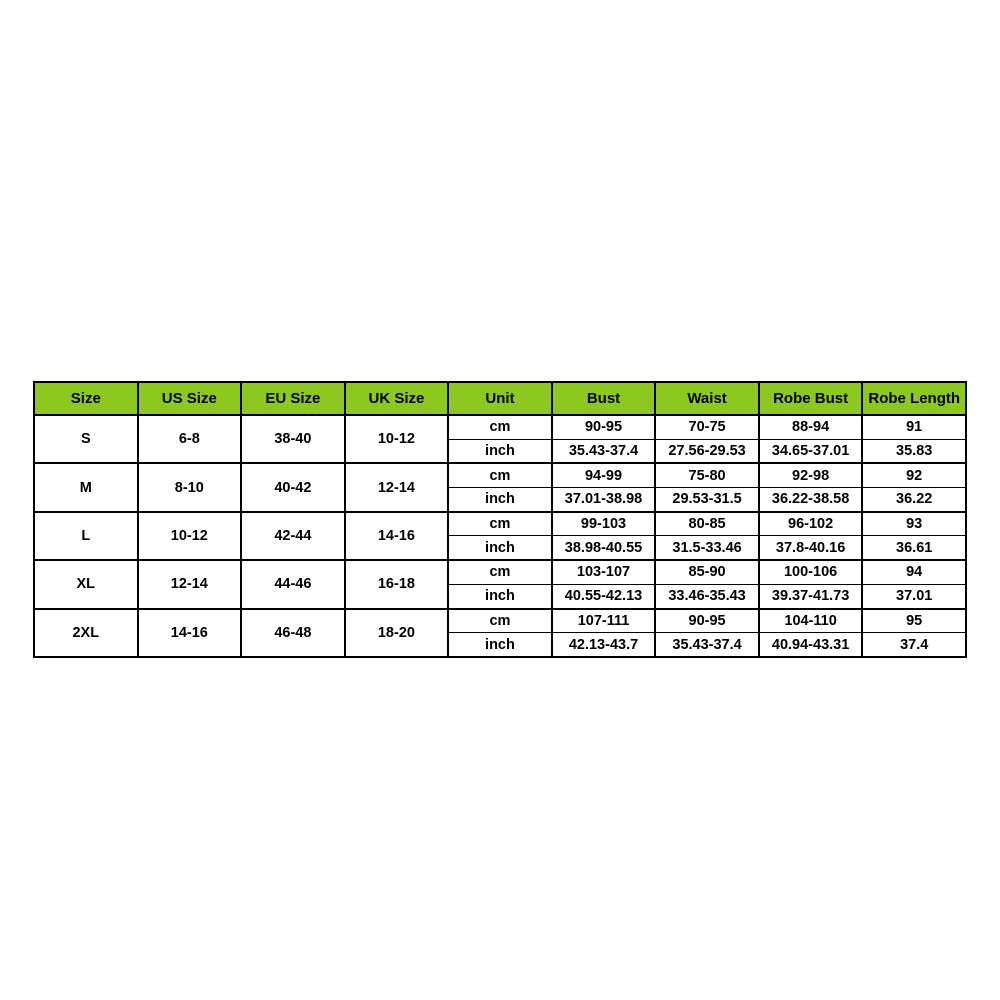  What do you see at coordinates (603, 596) in the screenshot?
I see `cell-bust: 40.55-42.13` at bounding box center [603, 596].